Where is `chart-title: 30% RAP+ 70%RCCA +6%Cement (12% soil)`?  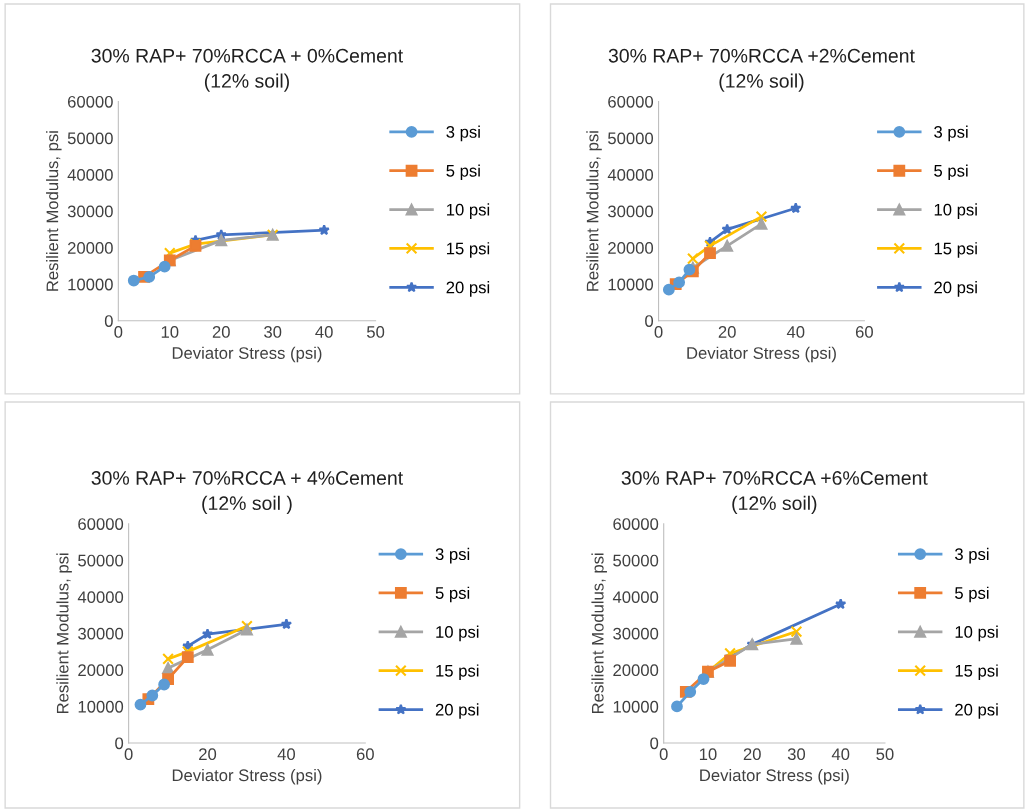 chart-title: 30% RAP+ 70%RCCA +6%Cement (12% soil) is located at coordinates (774, 492).